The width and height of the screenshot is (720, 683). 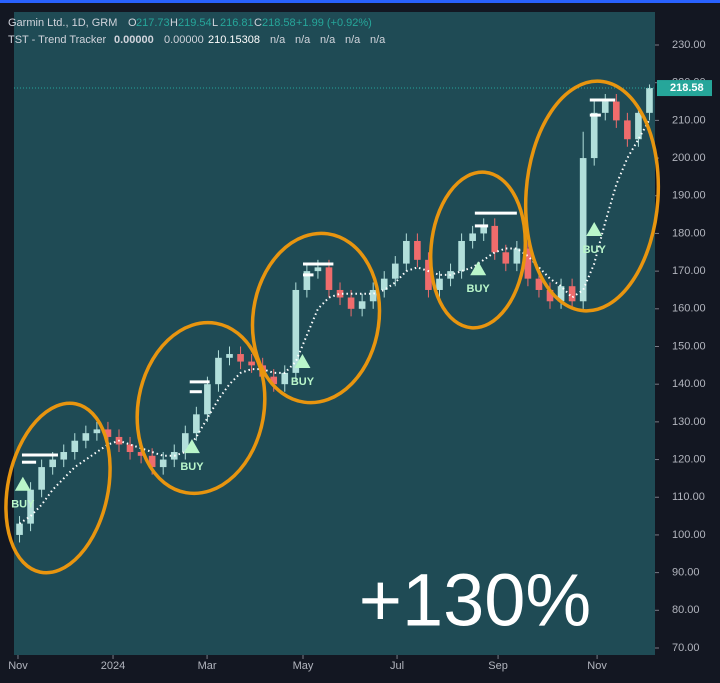 What do you see at coordinates (686, 648) in the screenshot?
I see `y-tick-label: 70.00` at bounding box center [686, 648].